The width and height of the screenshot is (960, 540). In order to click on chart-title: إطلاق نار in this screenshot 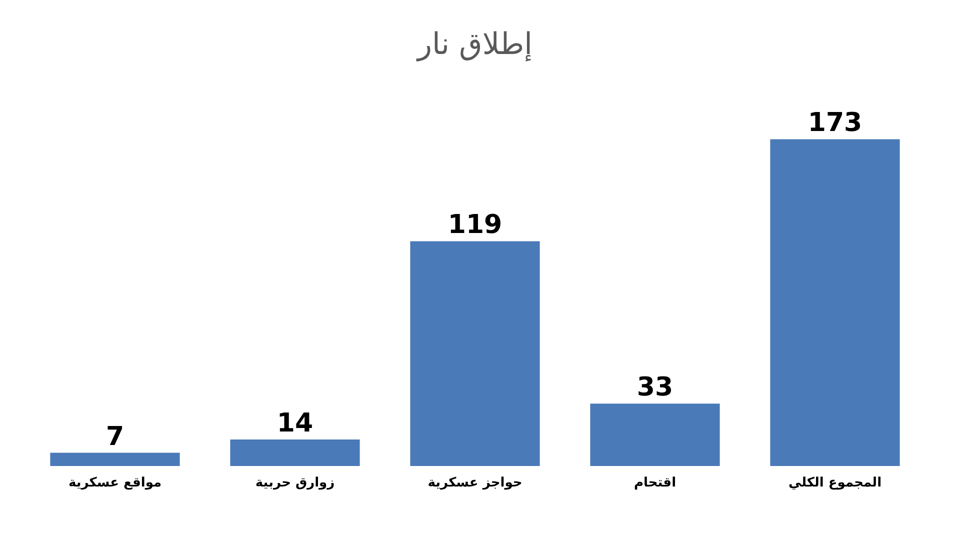, I will do `click(474, 44)`.